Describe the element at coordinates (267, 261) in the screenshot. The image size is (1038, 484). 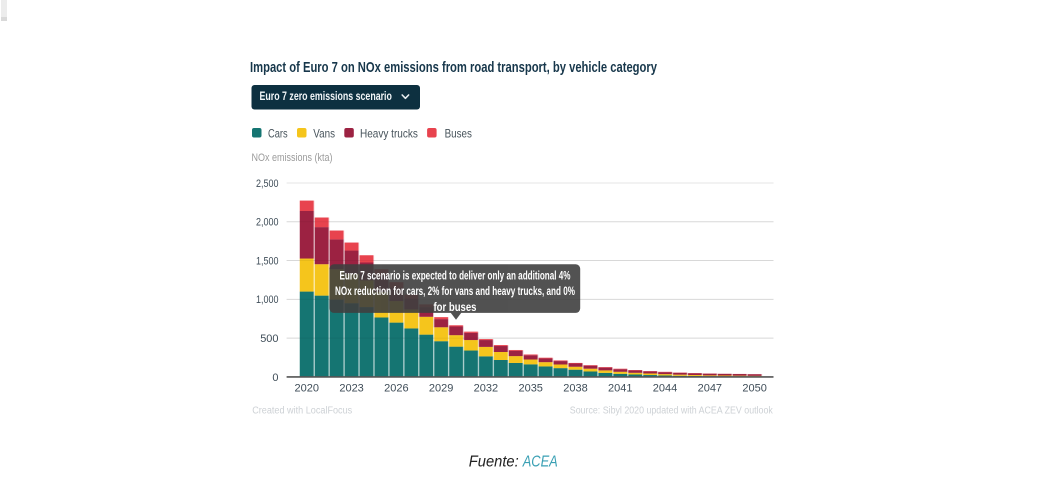
I see `svg-text: 1,500` at that location.